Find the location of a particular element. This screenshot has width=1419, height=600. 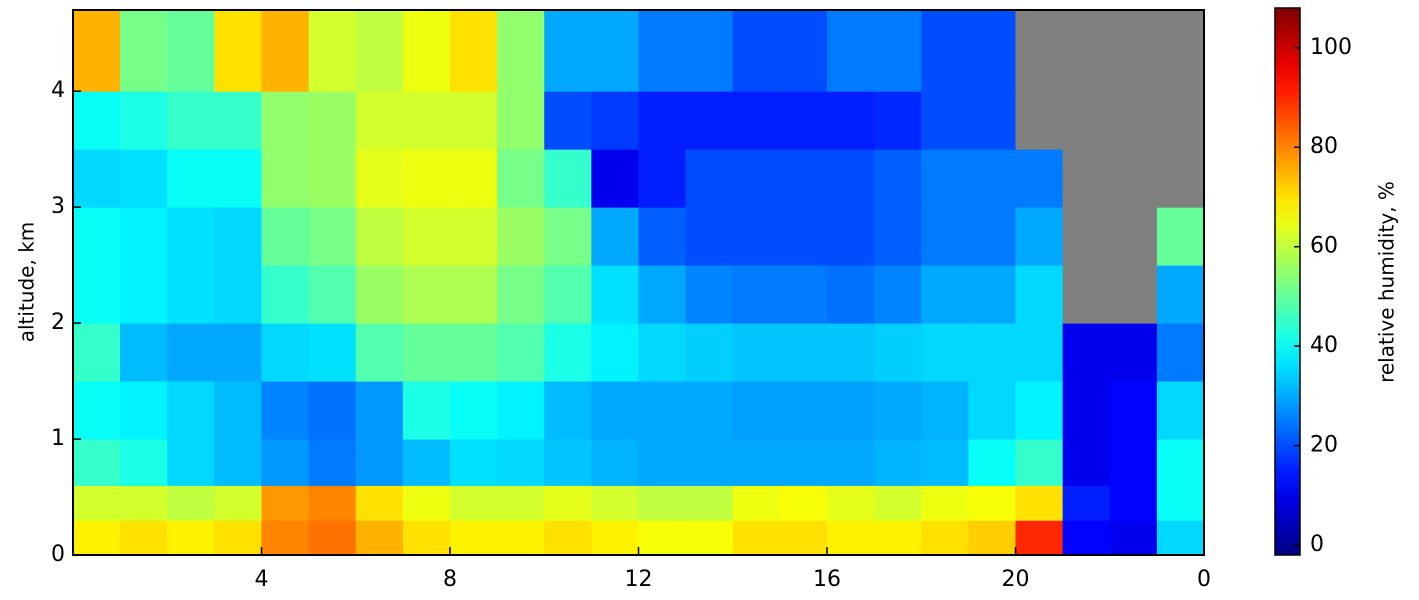

y-tick-label: 2 is located at coordinates (58, 322).